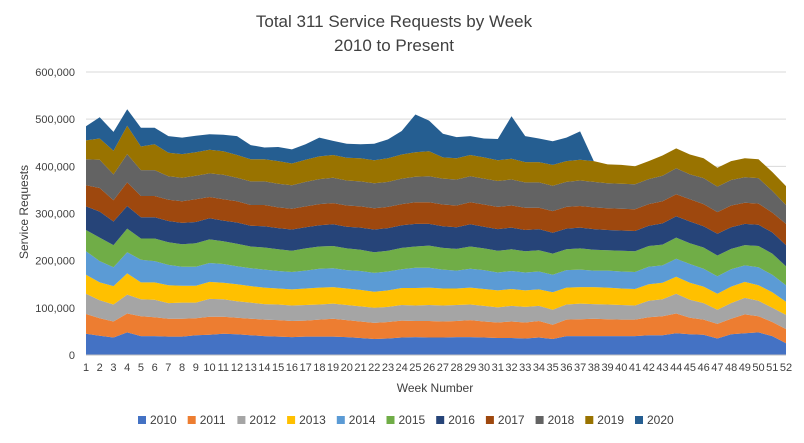 The width and height of the screenshot is (804, 443). Describe the element at coordinates (55, 167) in the screenshot. I see `y-tick-label: 400,000` at that location.